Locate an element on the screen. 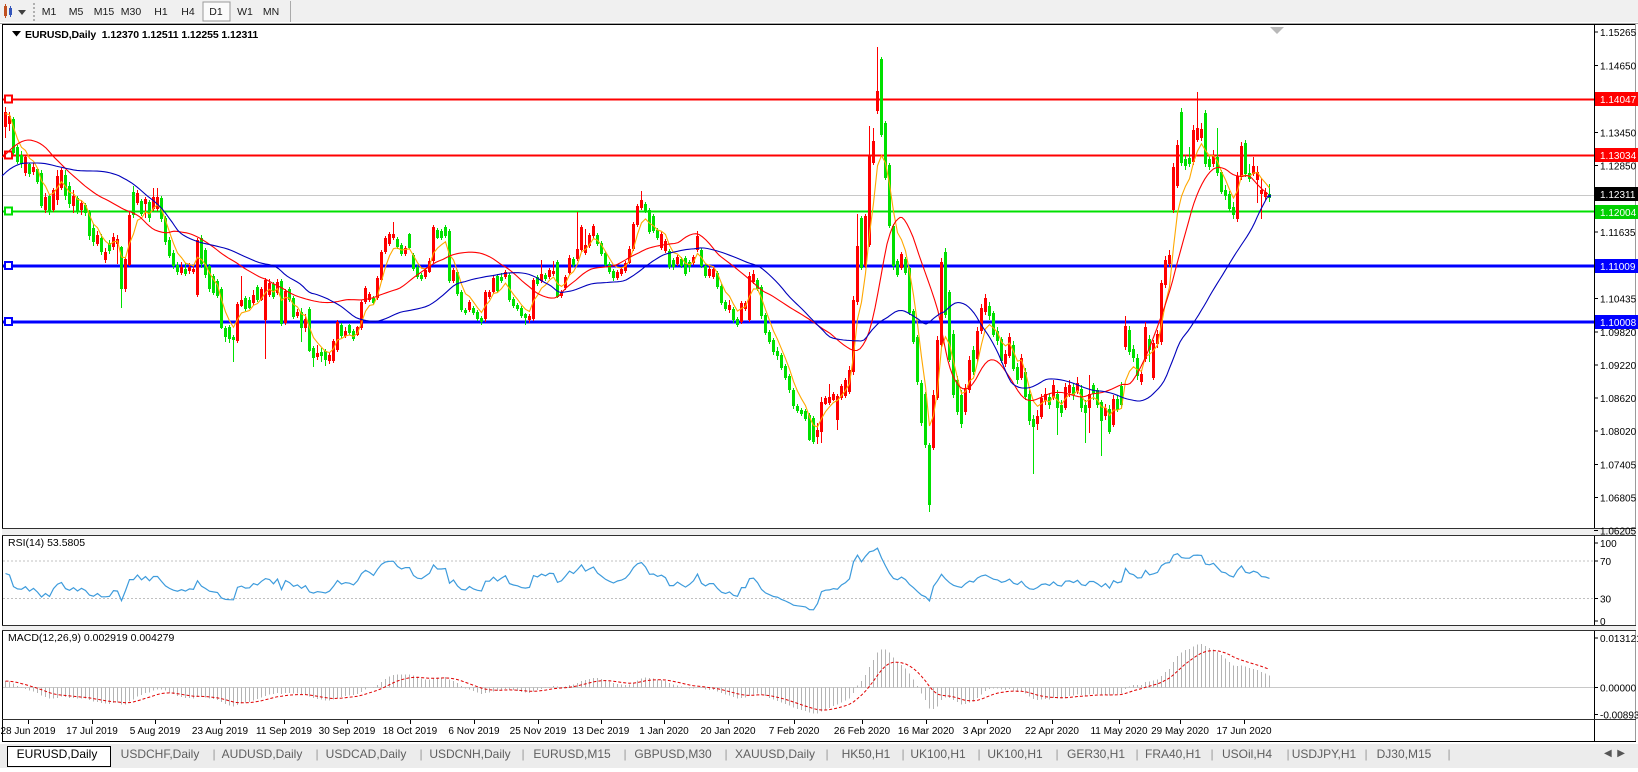  svg-text: 1.14650 is located at coordinates (1618, 67).